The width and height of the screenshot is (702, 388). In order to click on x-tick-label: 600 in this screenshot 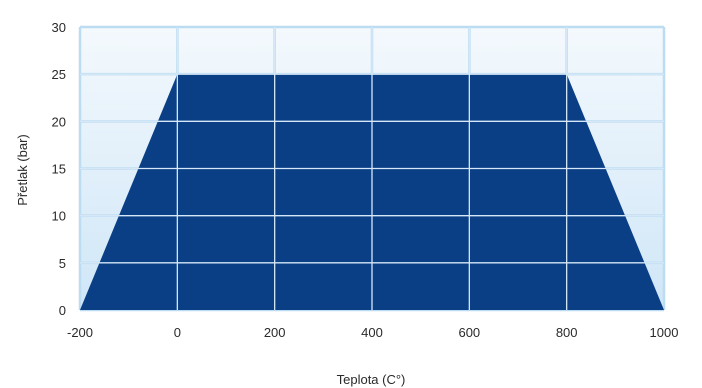, I will do `click(469, 332)`.